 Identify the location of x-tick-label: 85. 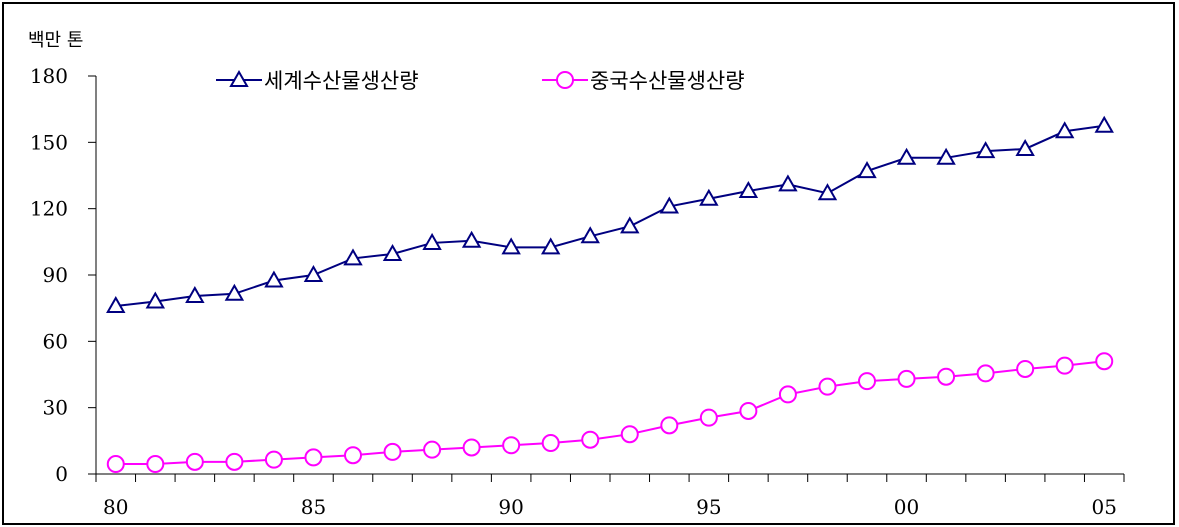
(313, 507).